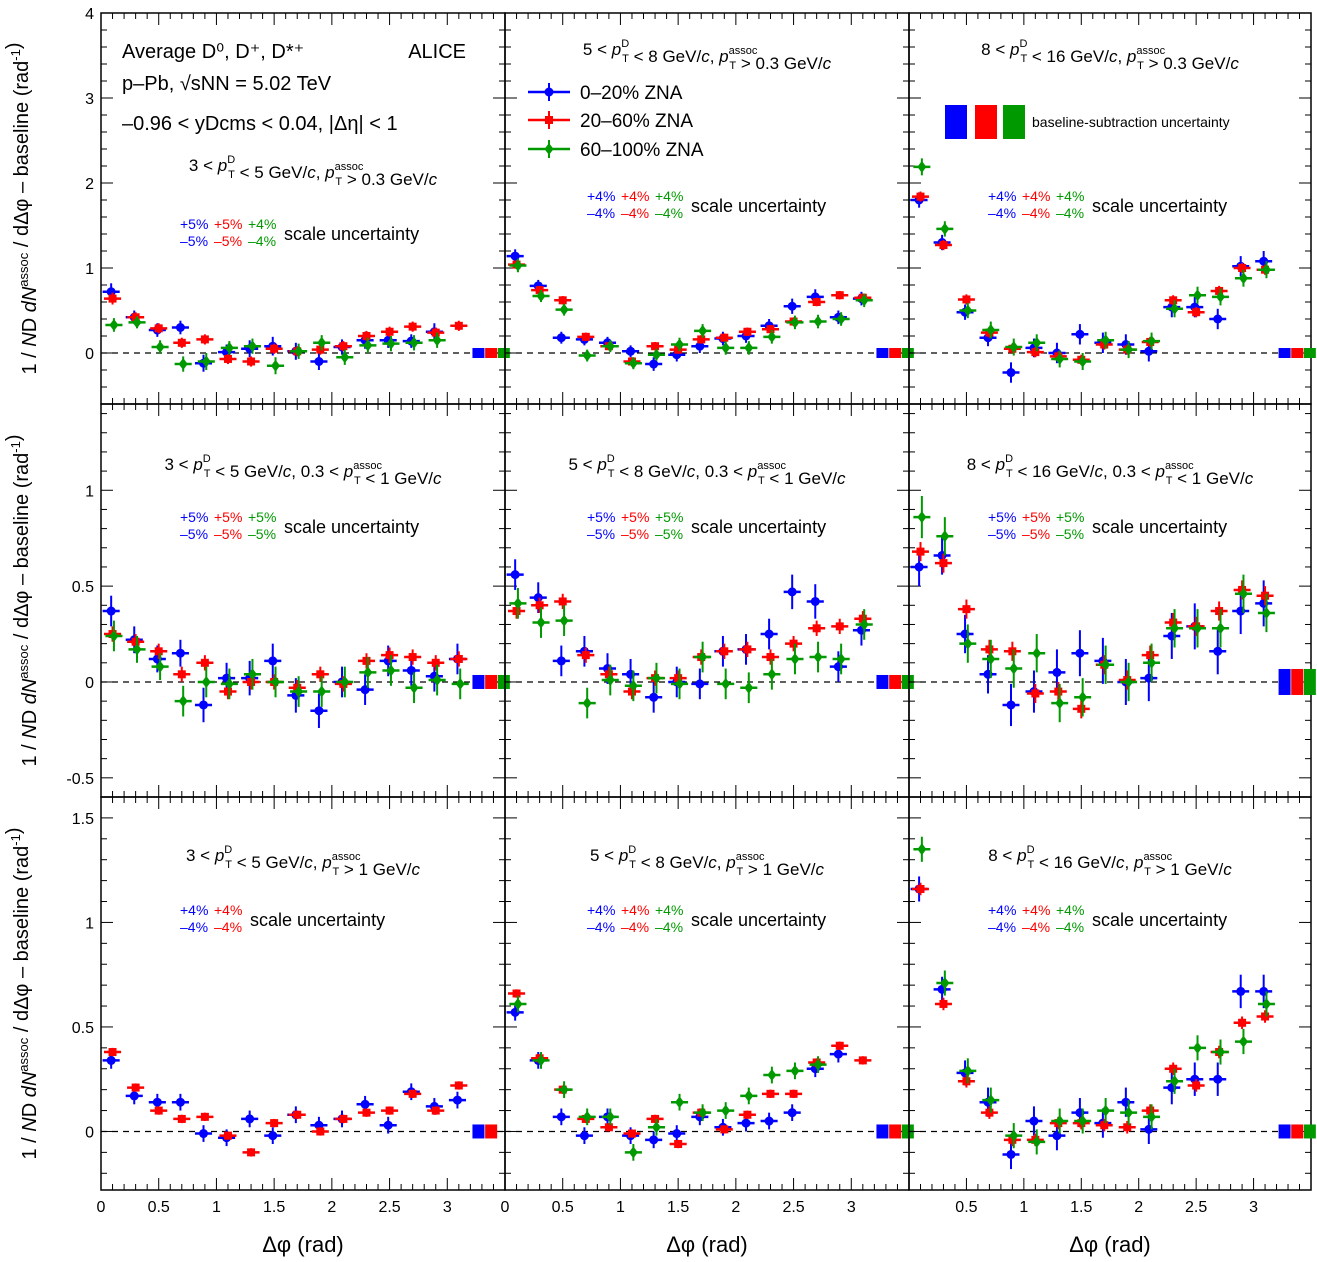 The height and width of the screenshot is (1262, 1317). Describe the element at coordinates (313, 171) in the screenshot. I see `panel-title: 3 < pD T < 5 GeV/c, passoc T > 0.3 GeV/c` at that location.